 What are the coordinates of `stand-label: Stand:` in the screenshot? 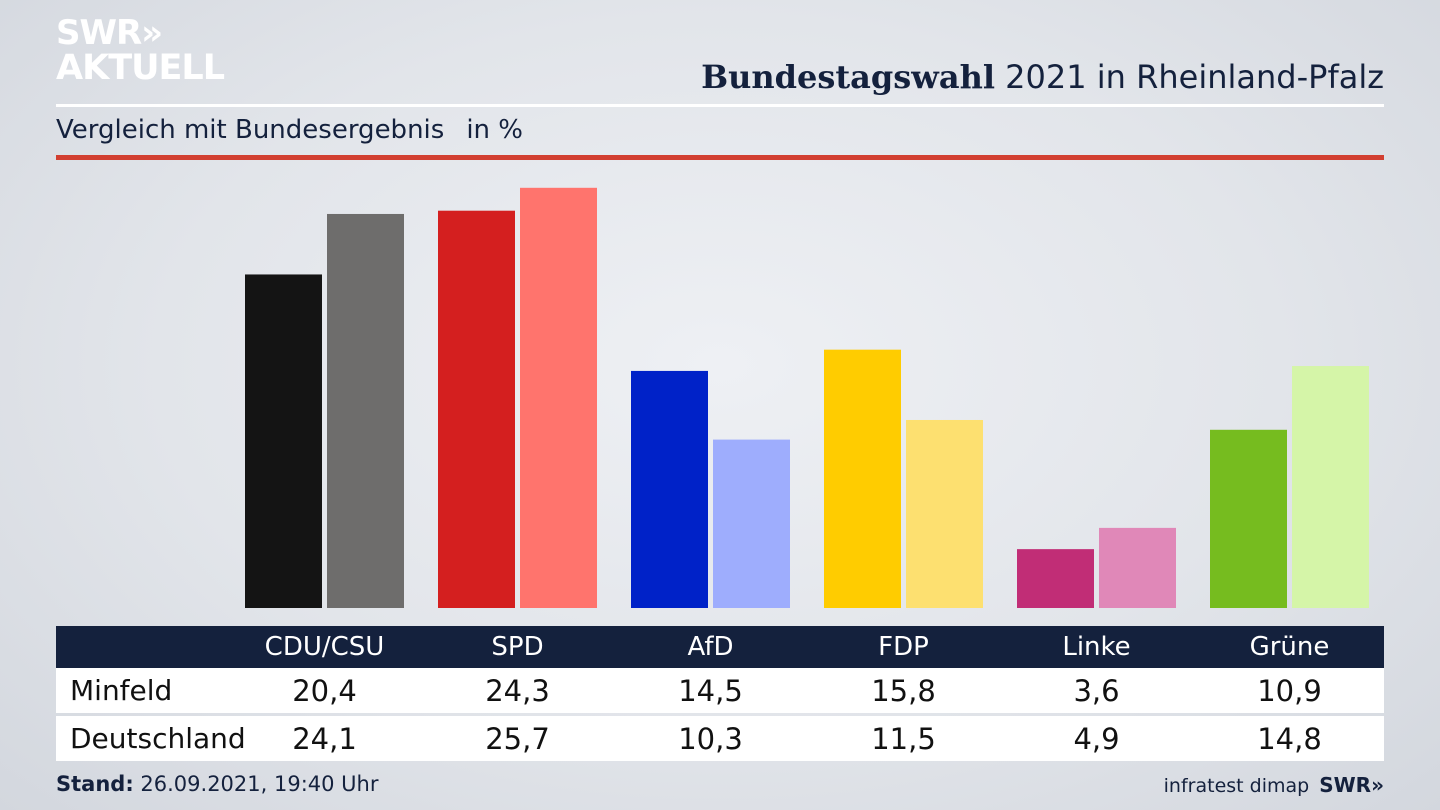 It's located at (95, 784).